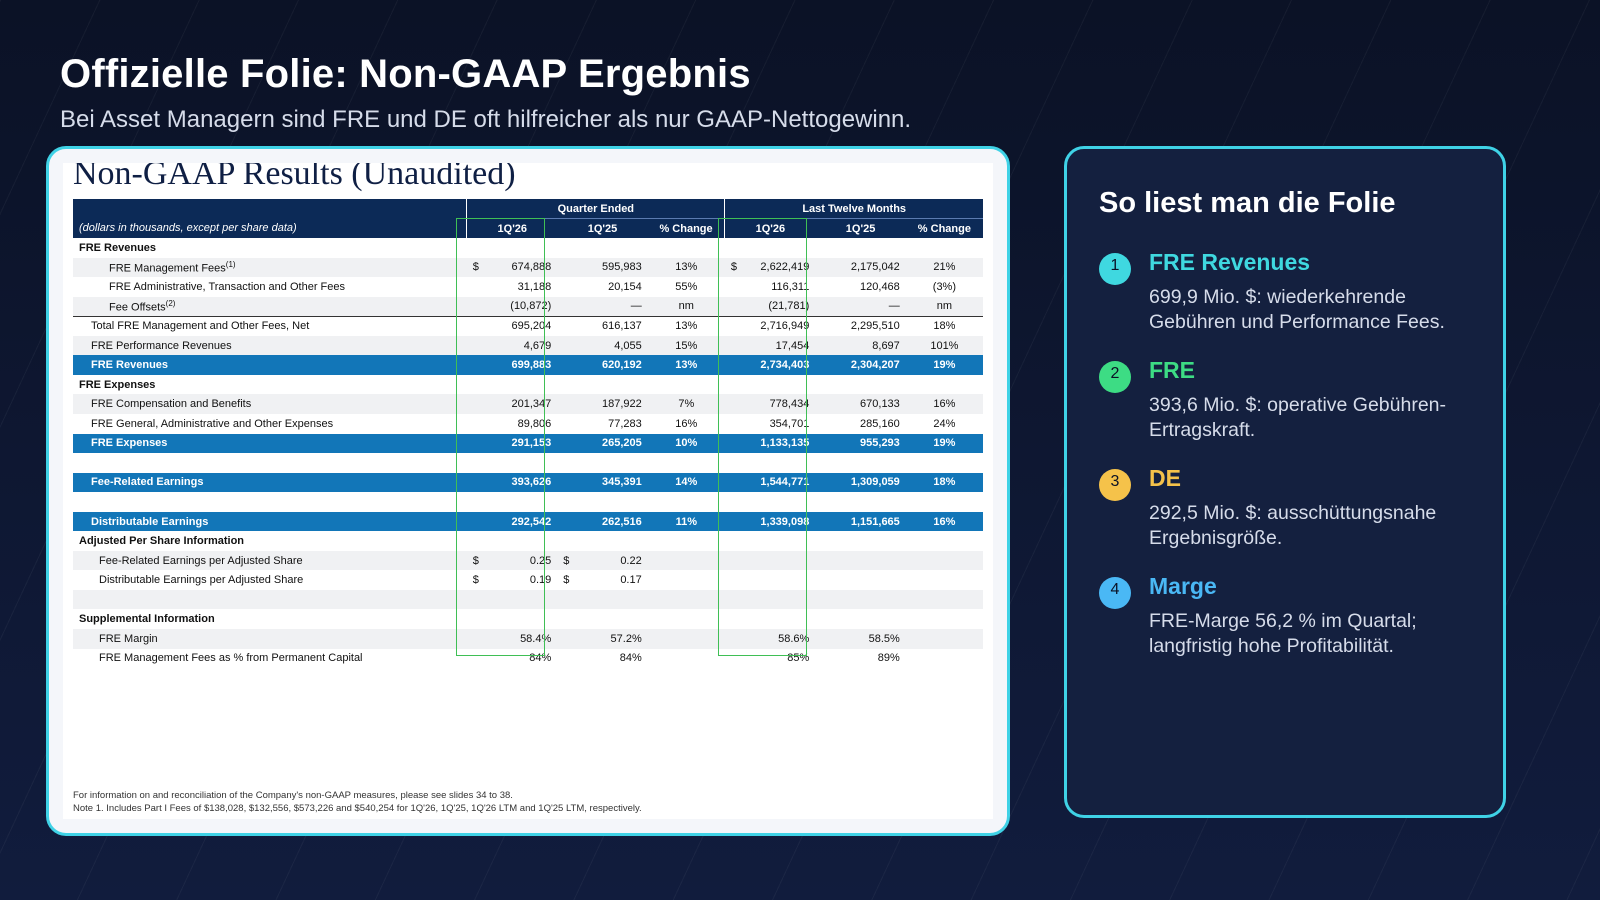 Image resolution: width=1600 pixels, height=900 pixels. What do you see at coordinates (595, 209) in the screenshot?
I see `header-quarter-ended: Quarter Ended` at bounding box center [595, 209].